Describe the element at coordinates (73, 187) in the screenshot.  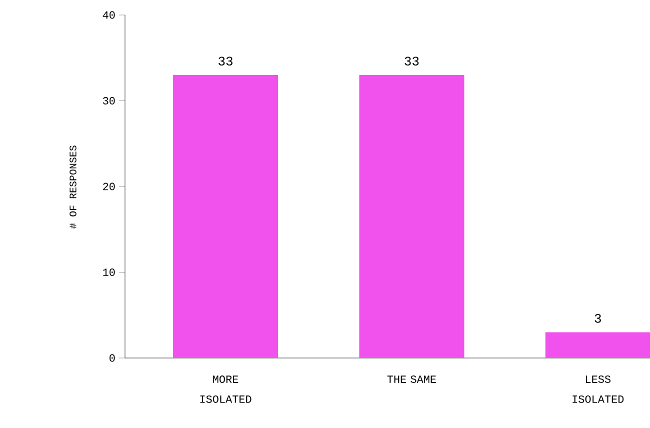
I see `y-axis-title: # OF RESPONSES` at that location.